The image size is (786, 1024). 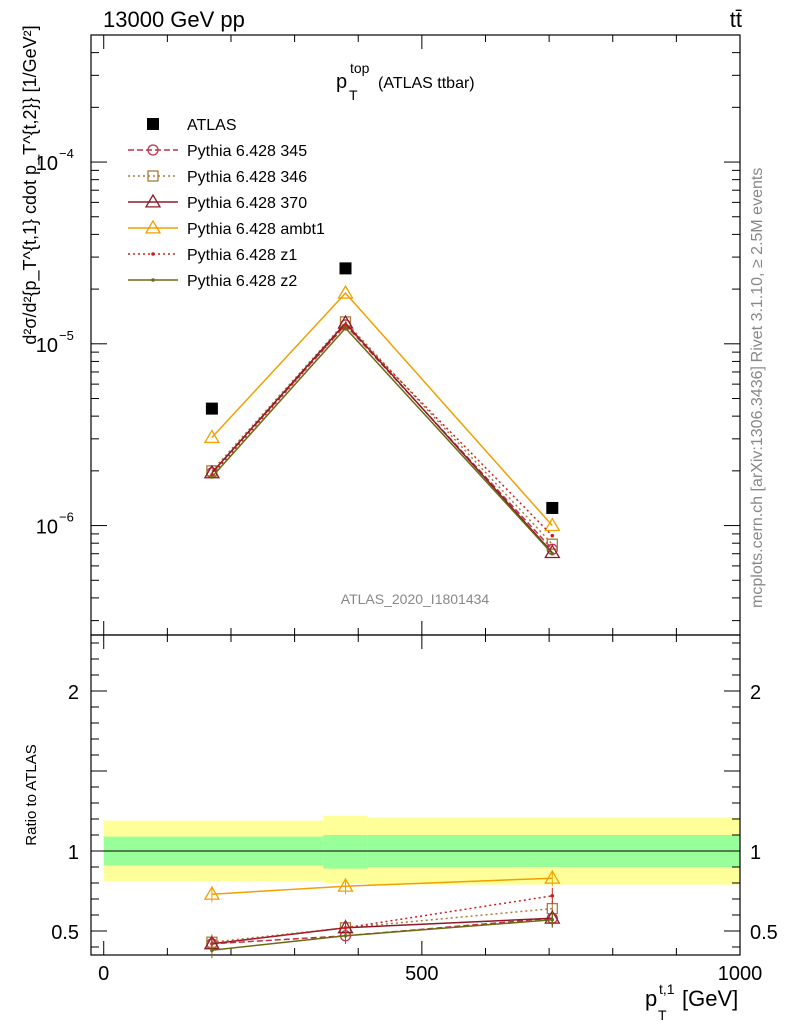 What do you see at coordinates (103, 974) in the screenshot?
I see `x-tick-label-0: 0` at bounding box center [103, 974].